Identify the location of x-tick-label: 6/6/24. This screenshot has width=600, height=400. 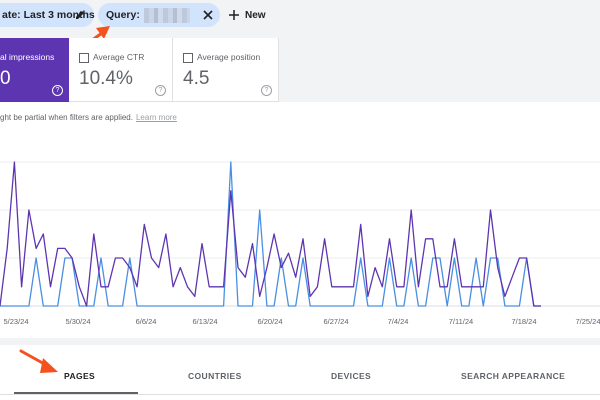
(146, 321).